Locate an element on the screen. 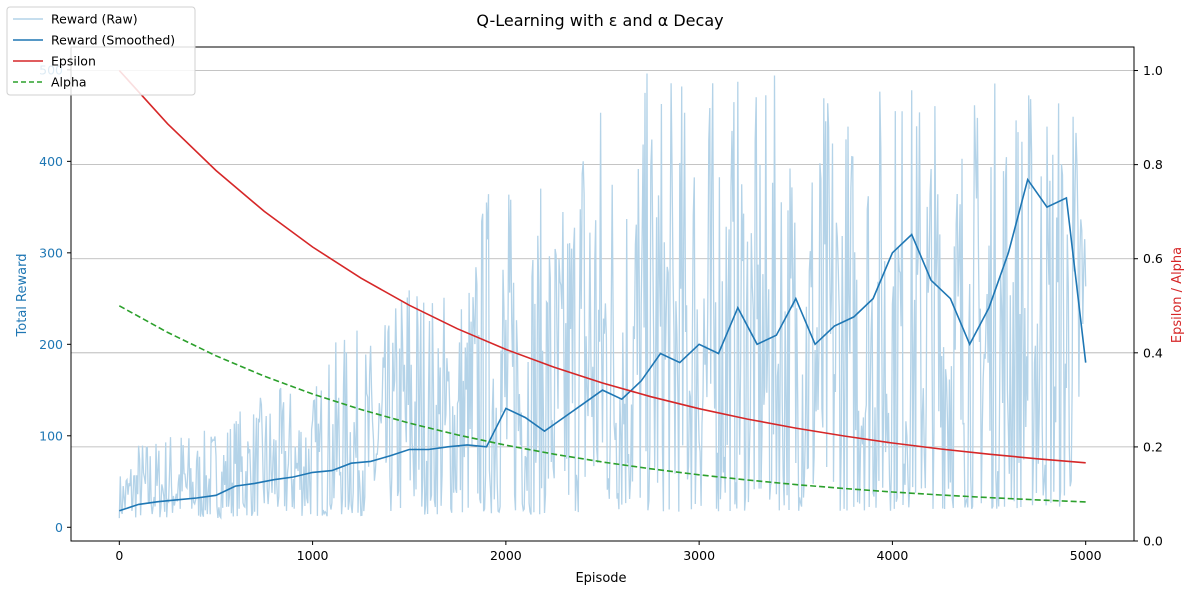  right-y-tick-label: 0.2 is located at coordinates (1153, 446).